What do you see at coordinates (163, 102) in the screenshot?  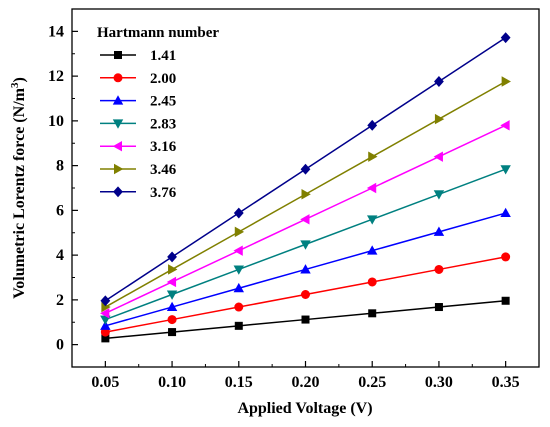 I see `legend-label: 2.45` at bounding box center [163, 102].